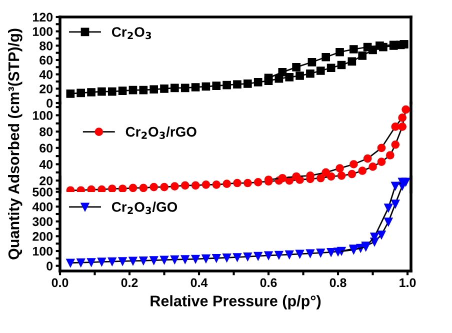  What do you see at coordinates (42, 17) in the screenshot?
I see `y-tick-label: 120` at bounding box center [42, 17].